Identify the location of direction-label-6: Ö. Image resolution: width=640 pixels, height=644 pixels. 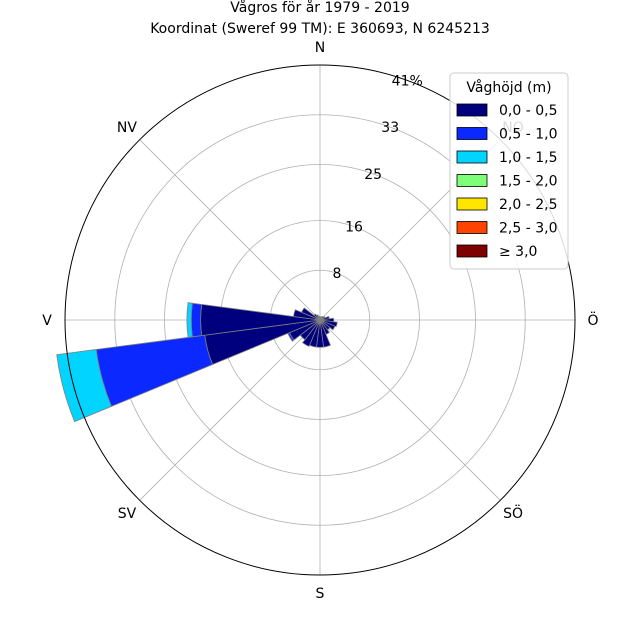
(592, 320).